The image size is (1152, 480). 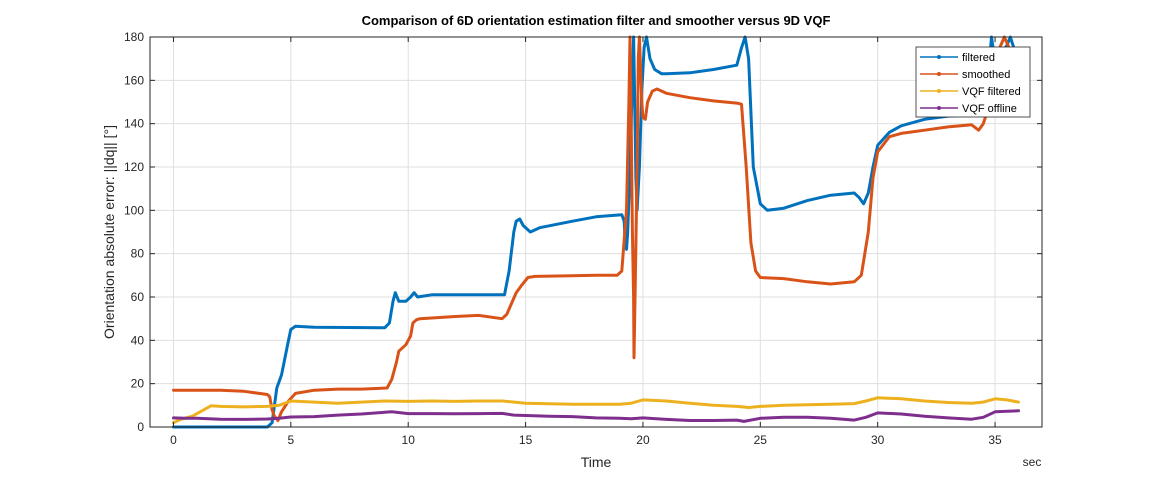 What do you see at coordinates (1032, 462) in the screenshot?
I see `x-axis-unit: sec` at bounding box center [1032, 462].